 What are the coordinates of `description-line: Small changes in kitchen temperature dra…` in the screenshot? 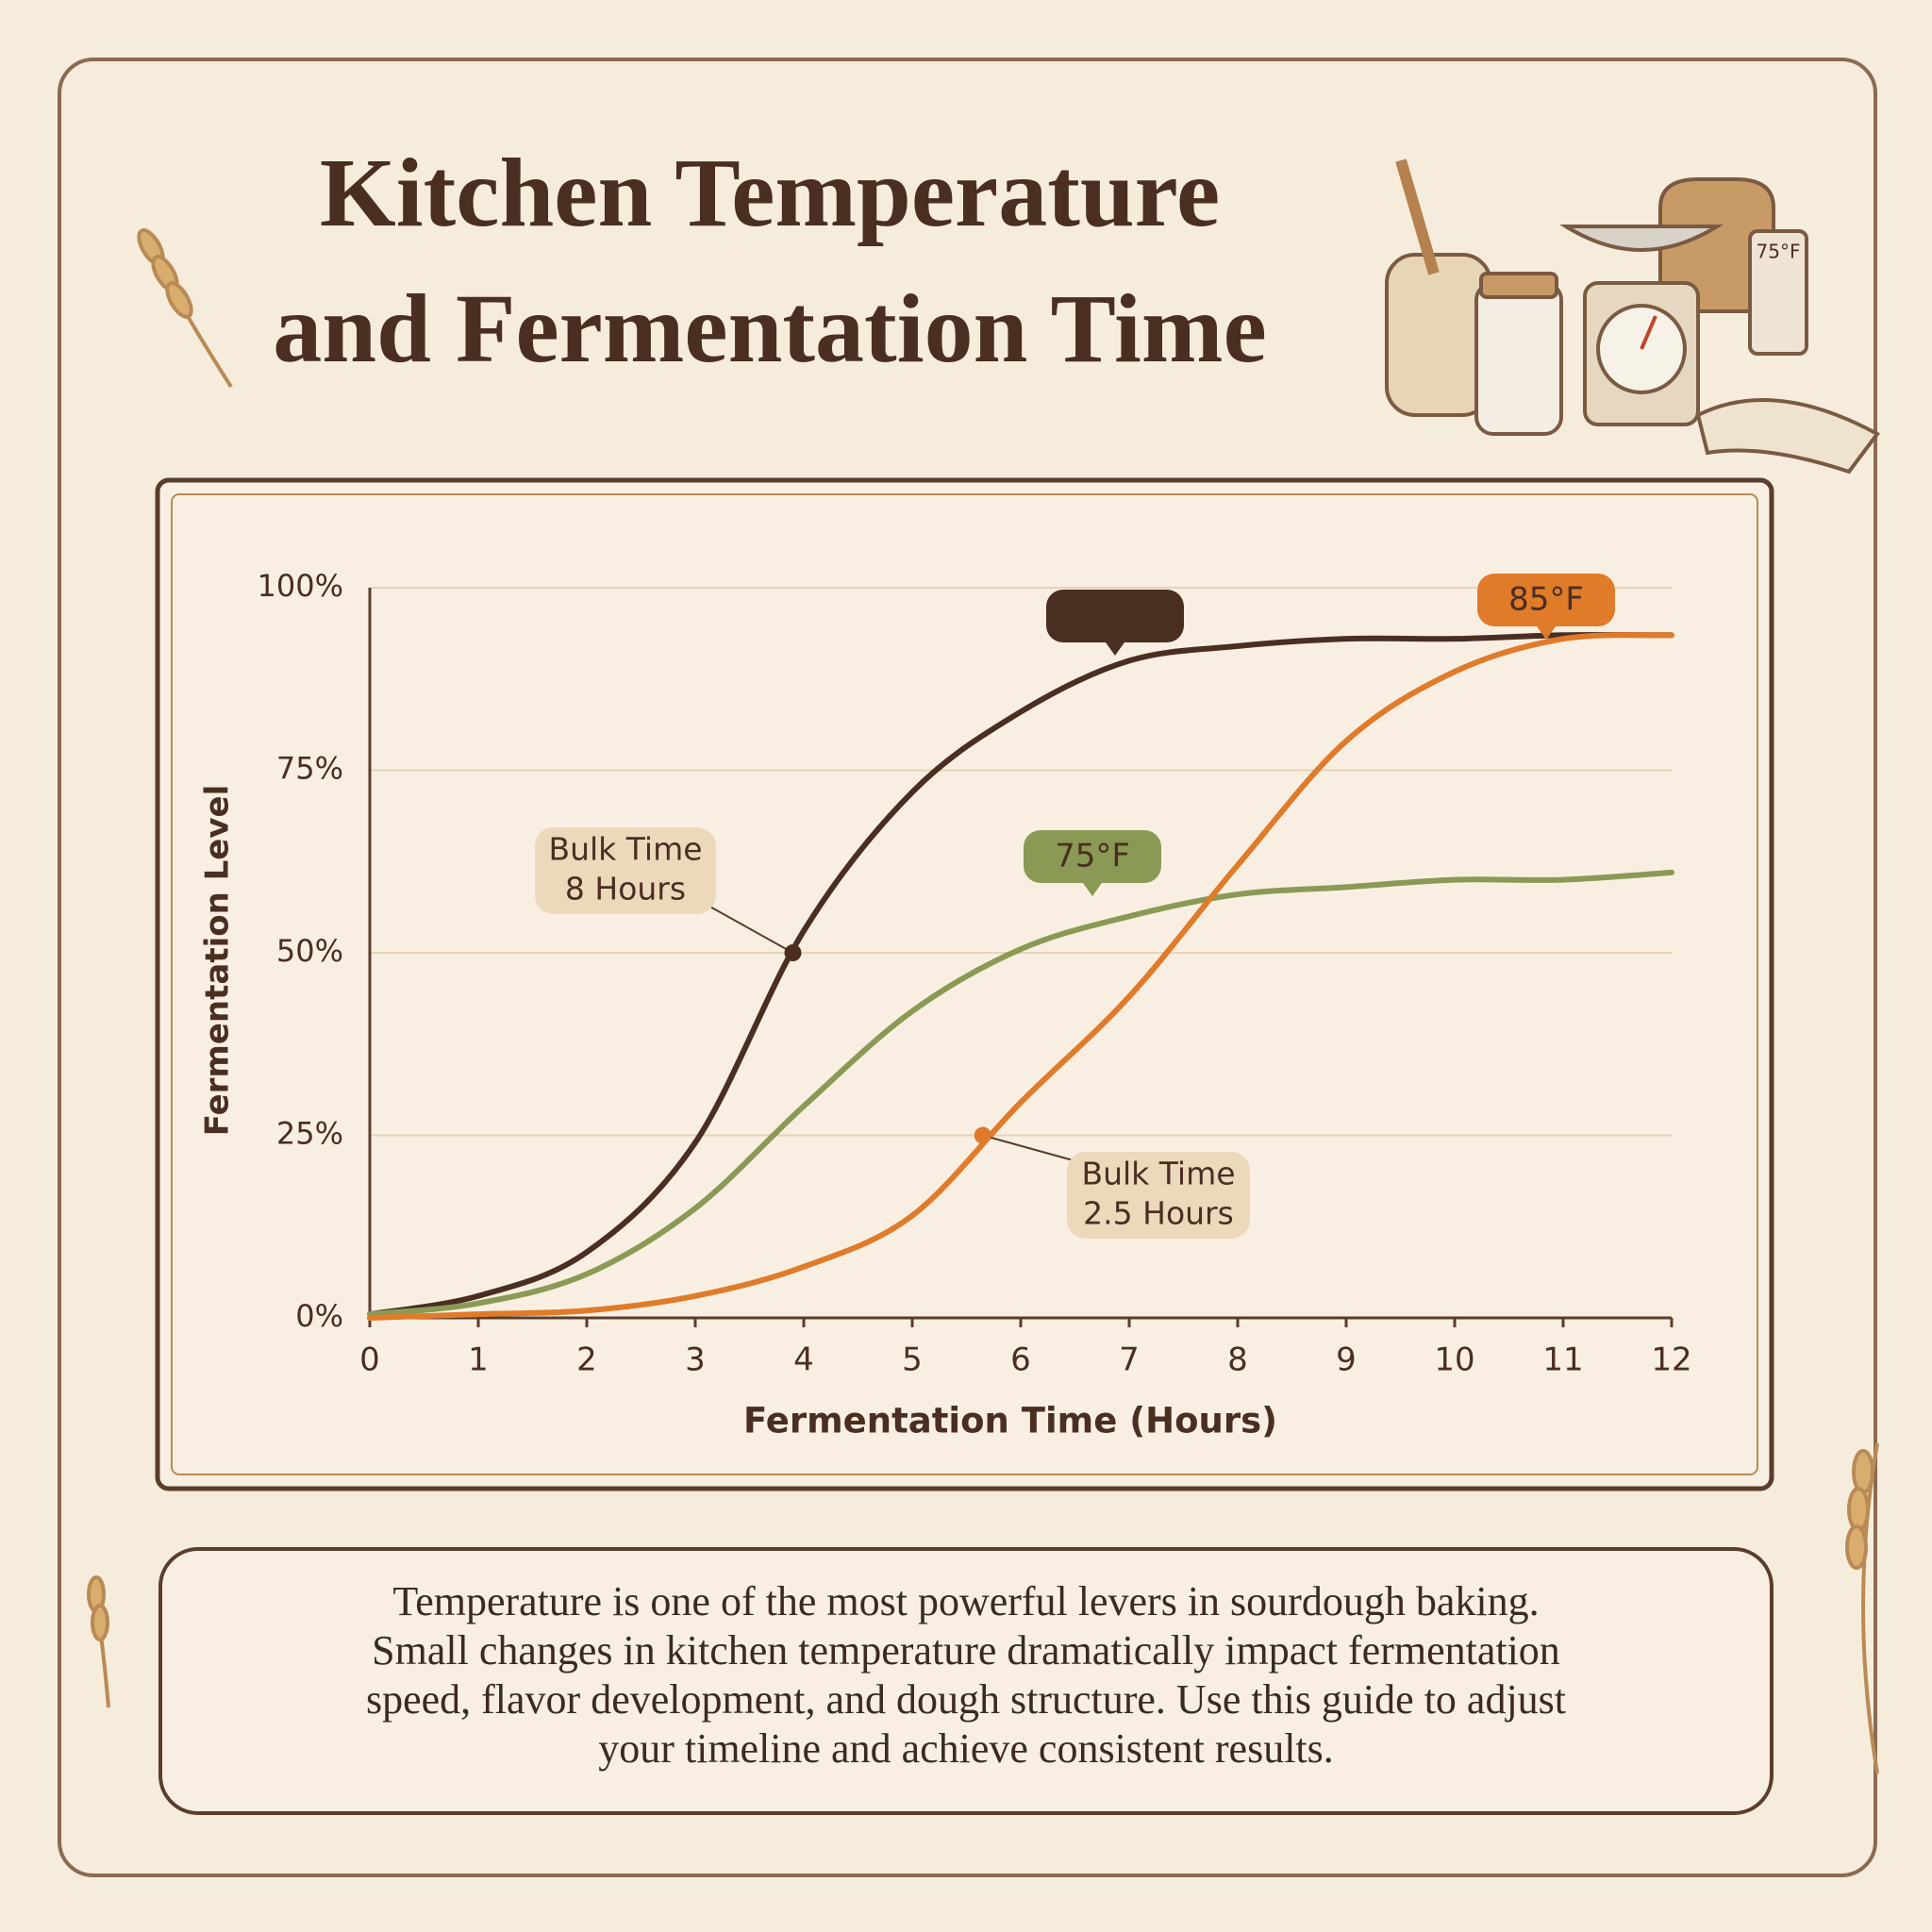 It's located at (966, 1650).